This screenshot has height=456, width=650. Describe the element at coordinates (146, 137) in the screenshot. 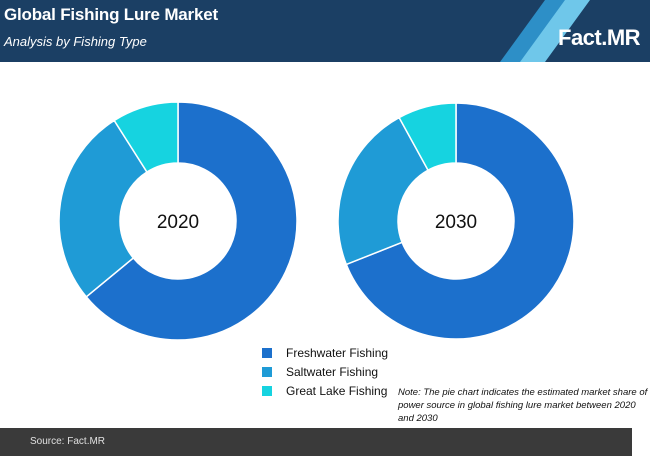

I see `donut-slice-2020-great-lake-fishing` at that location.